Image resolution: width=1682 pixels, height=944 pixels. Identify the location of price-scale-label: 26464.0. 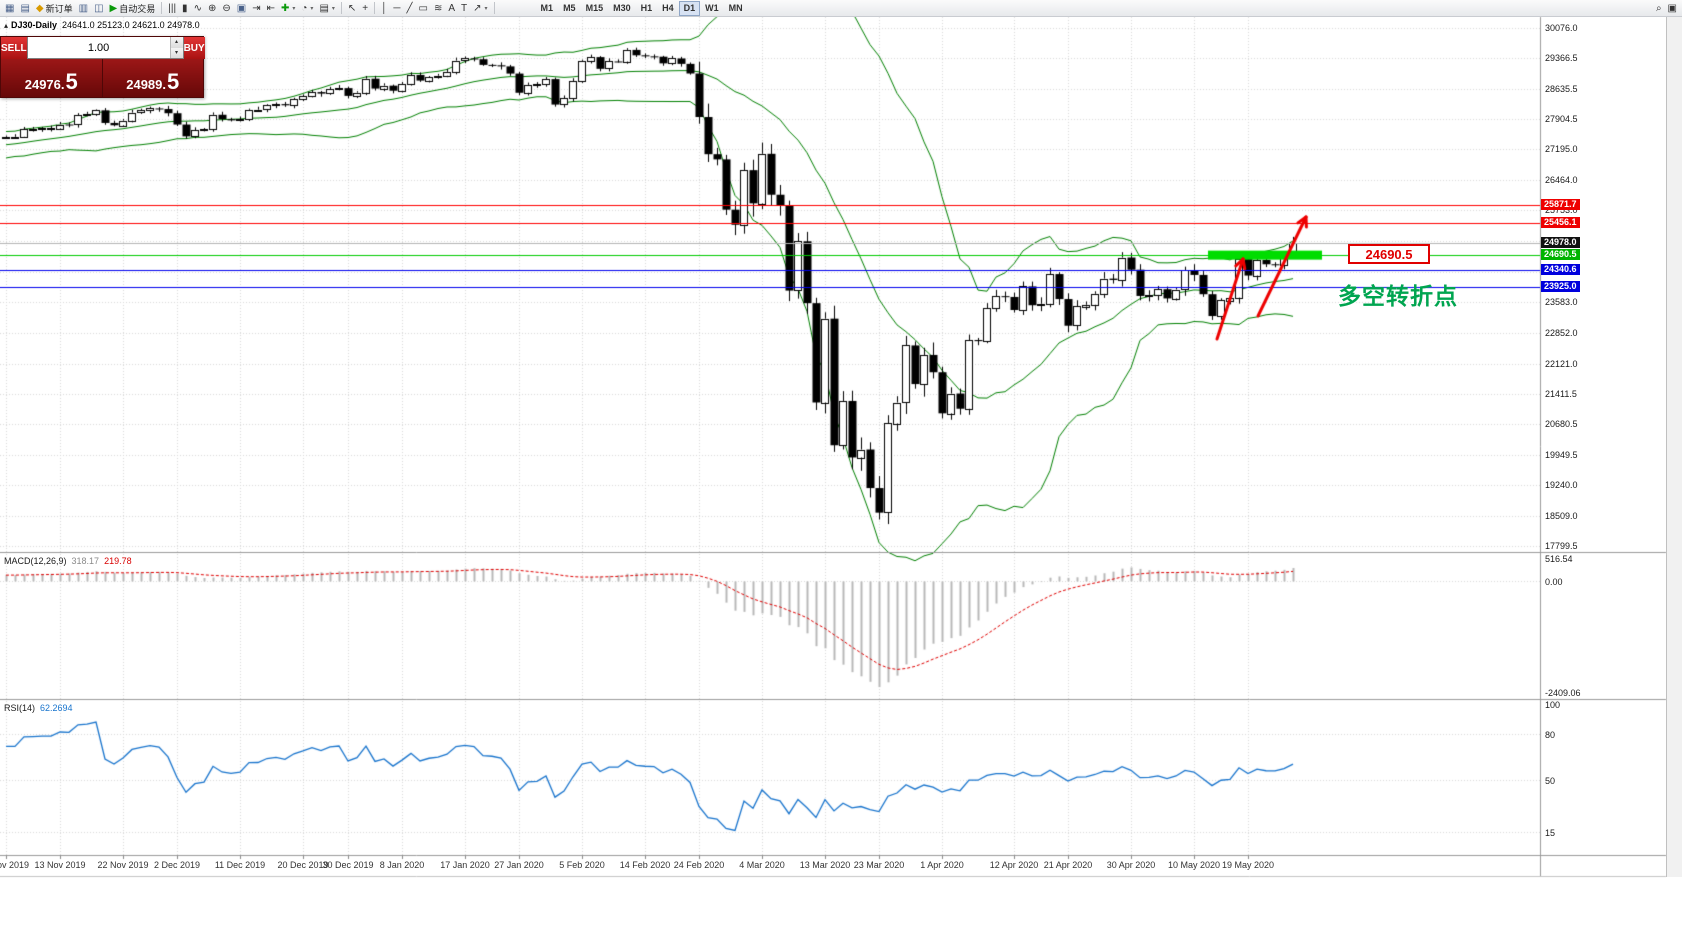
(1561, 180).